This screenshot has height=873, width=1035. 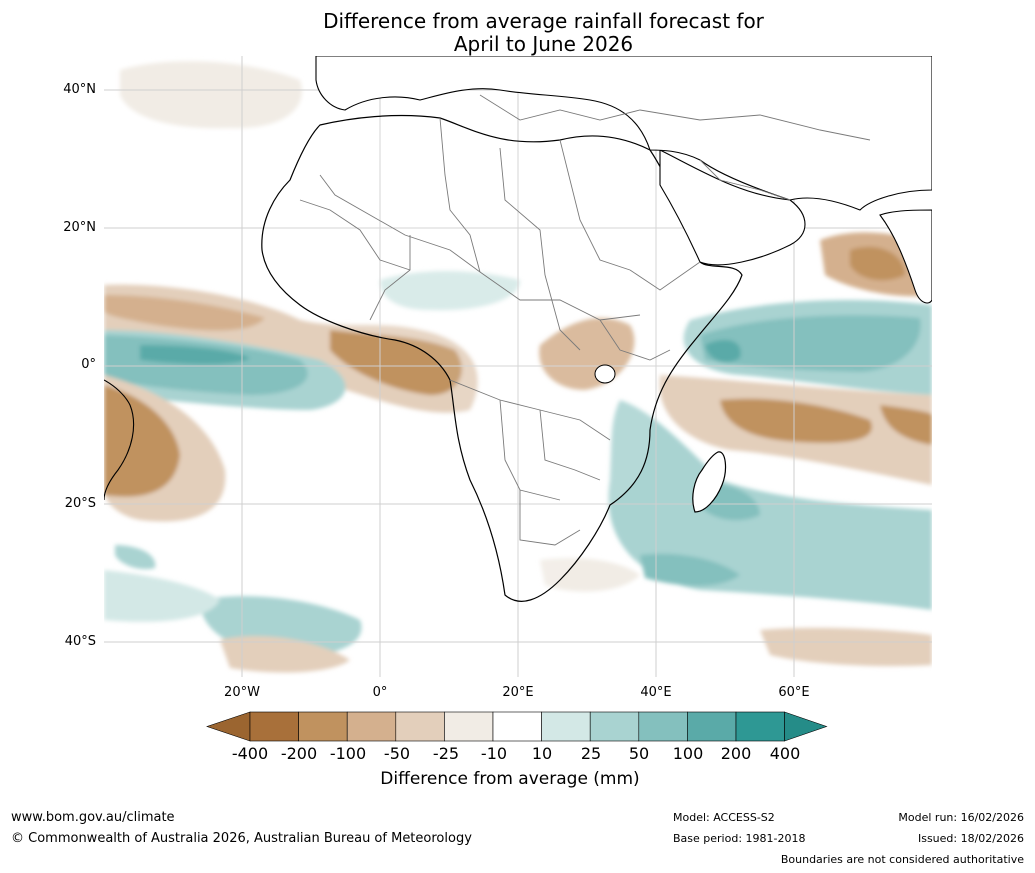 I want to click on anomaly-sahel-wet, so click(x=450, y=291).